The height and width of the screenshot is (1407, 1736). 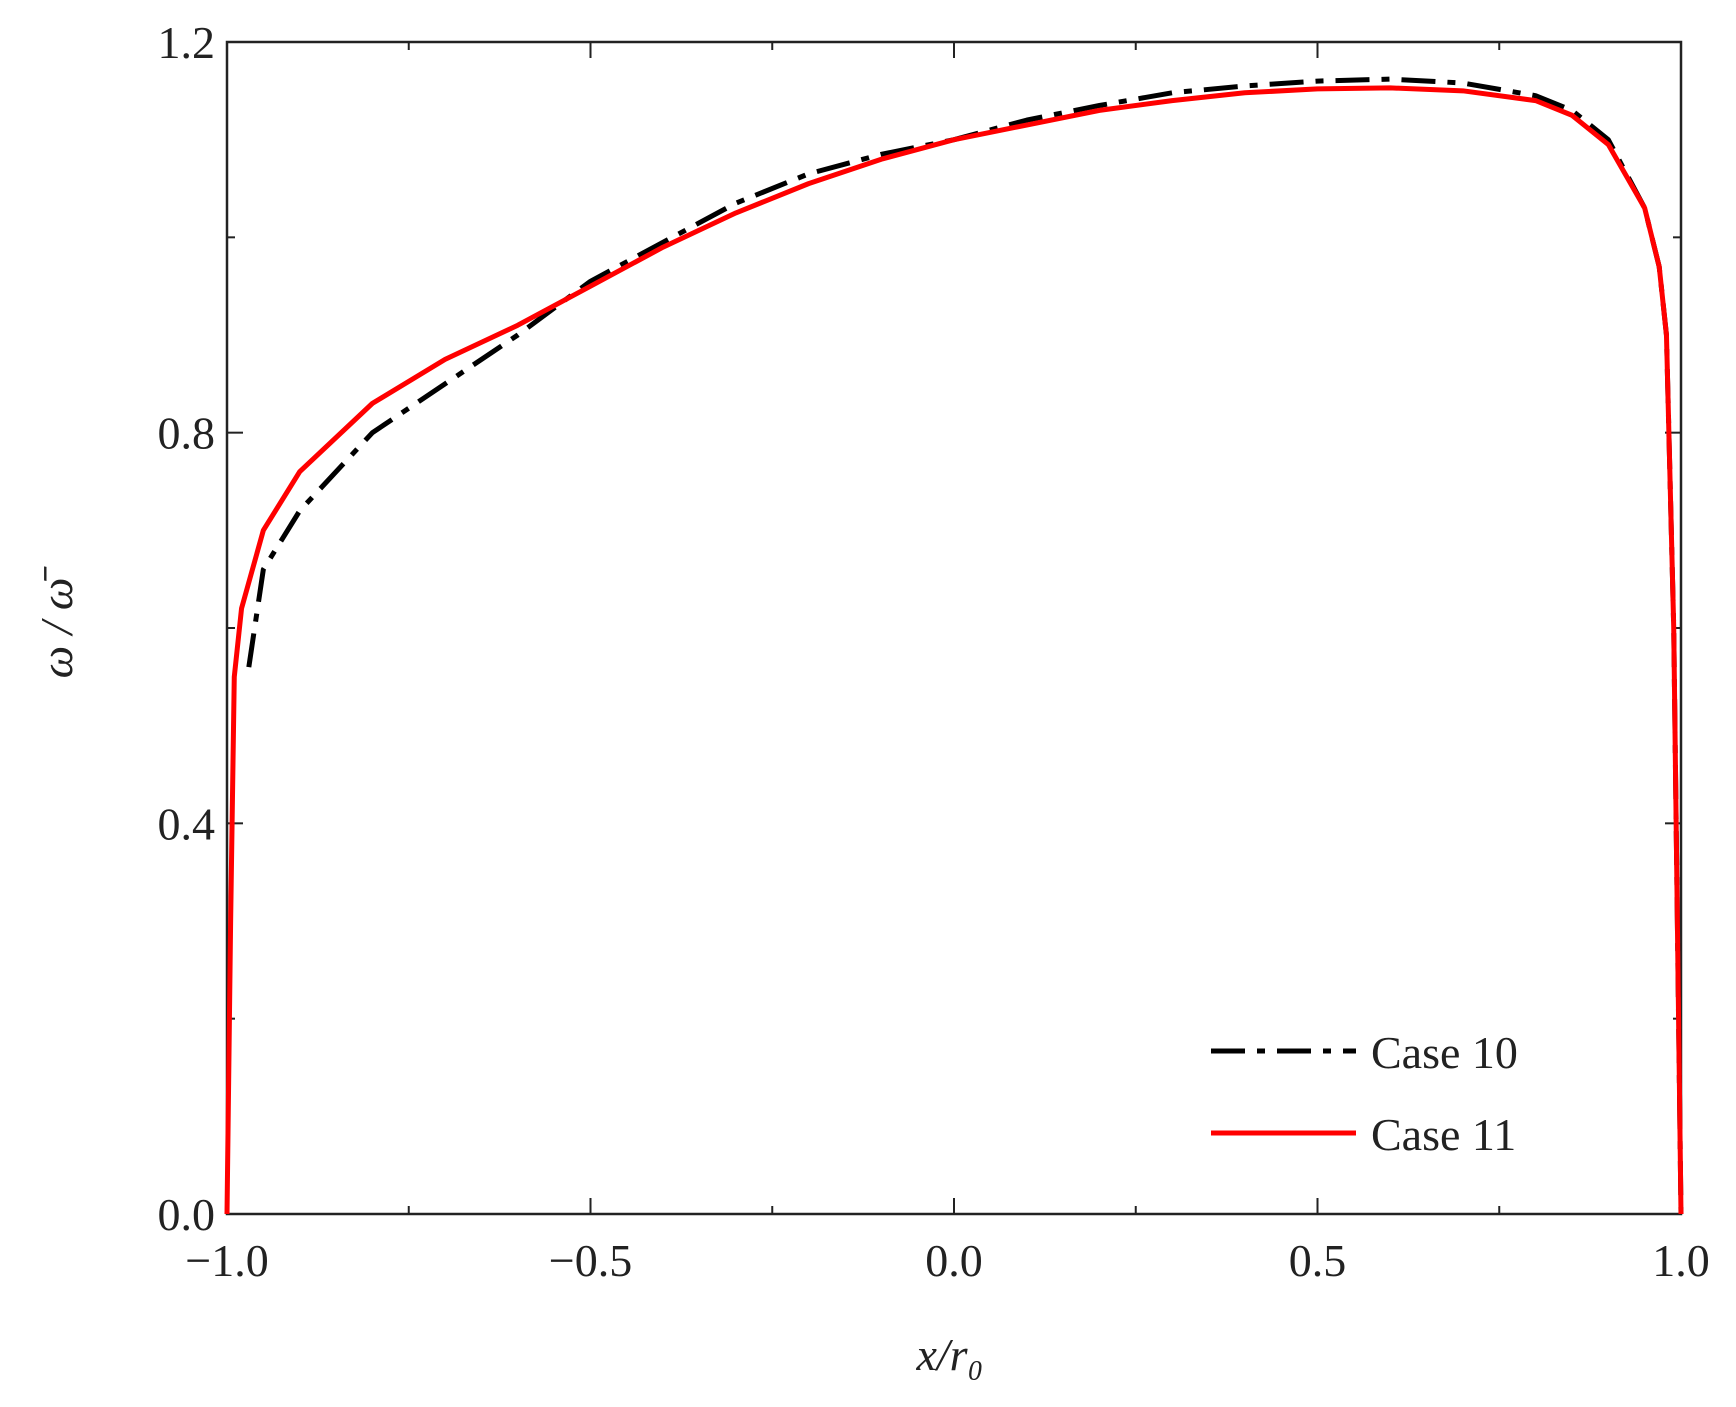 I want to click on x-tick-label: 0.0, so click(x=954, y=1260).